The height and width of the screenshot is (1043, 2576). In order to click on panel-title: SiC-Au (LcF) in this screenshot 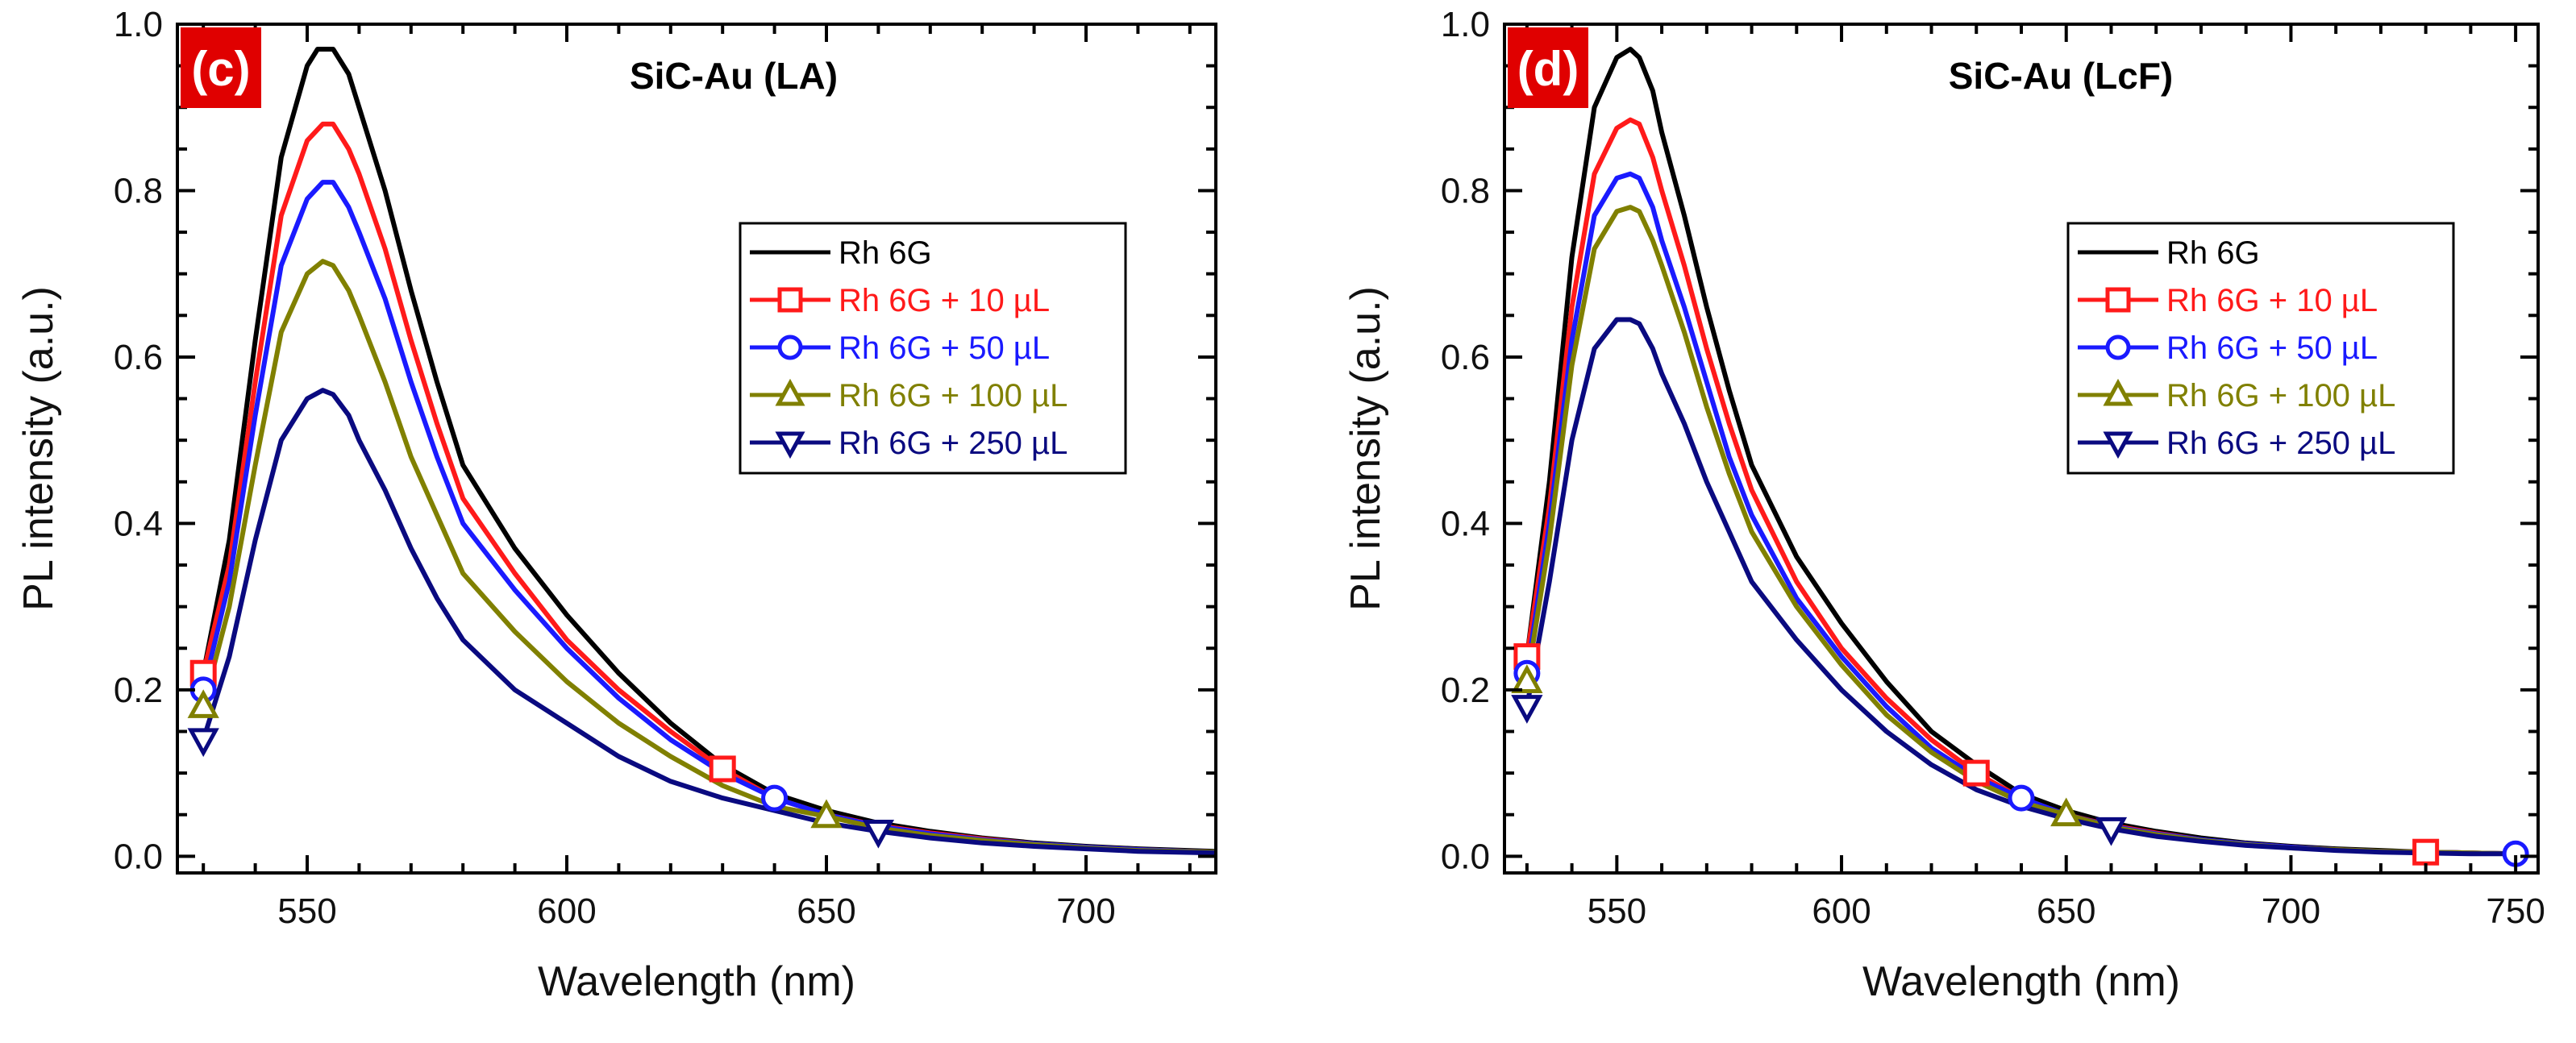, I will do `click(2061, 76)`.